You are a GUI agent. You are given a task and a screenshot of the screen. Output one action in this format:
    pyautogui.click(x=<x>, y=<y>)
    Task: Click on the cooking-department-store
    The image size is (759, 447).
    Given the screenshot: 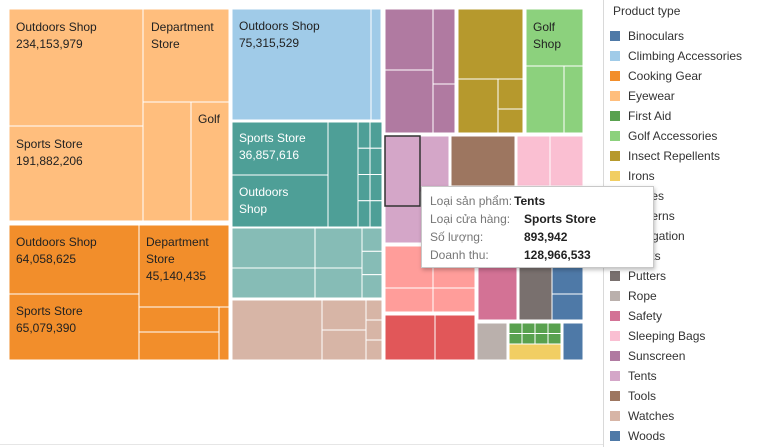 What is the action you would take?
    pyautogui.click(x=184, y=266)
    